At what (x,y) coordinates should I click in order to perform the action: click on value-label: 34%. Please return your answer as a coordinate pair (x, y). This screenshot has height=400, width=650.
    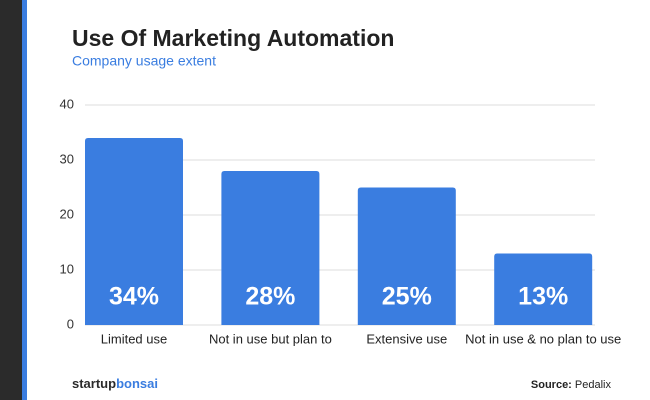
    Looking at the image, I should click on (134, 297).